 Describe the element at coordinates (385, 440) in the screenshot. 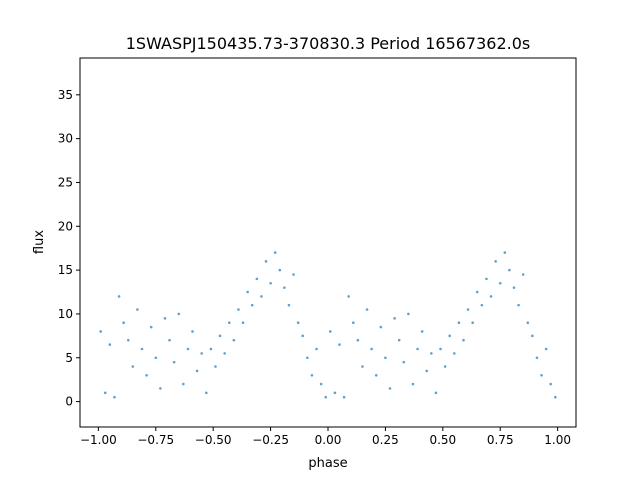

I see `x-tick-label: 0.25` at that location.